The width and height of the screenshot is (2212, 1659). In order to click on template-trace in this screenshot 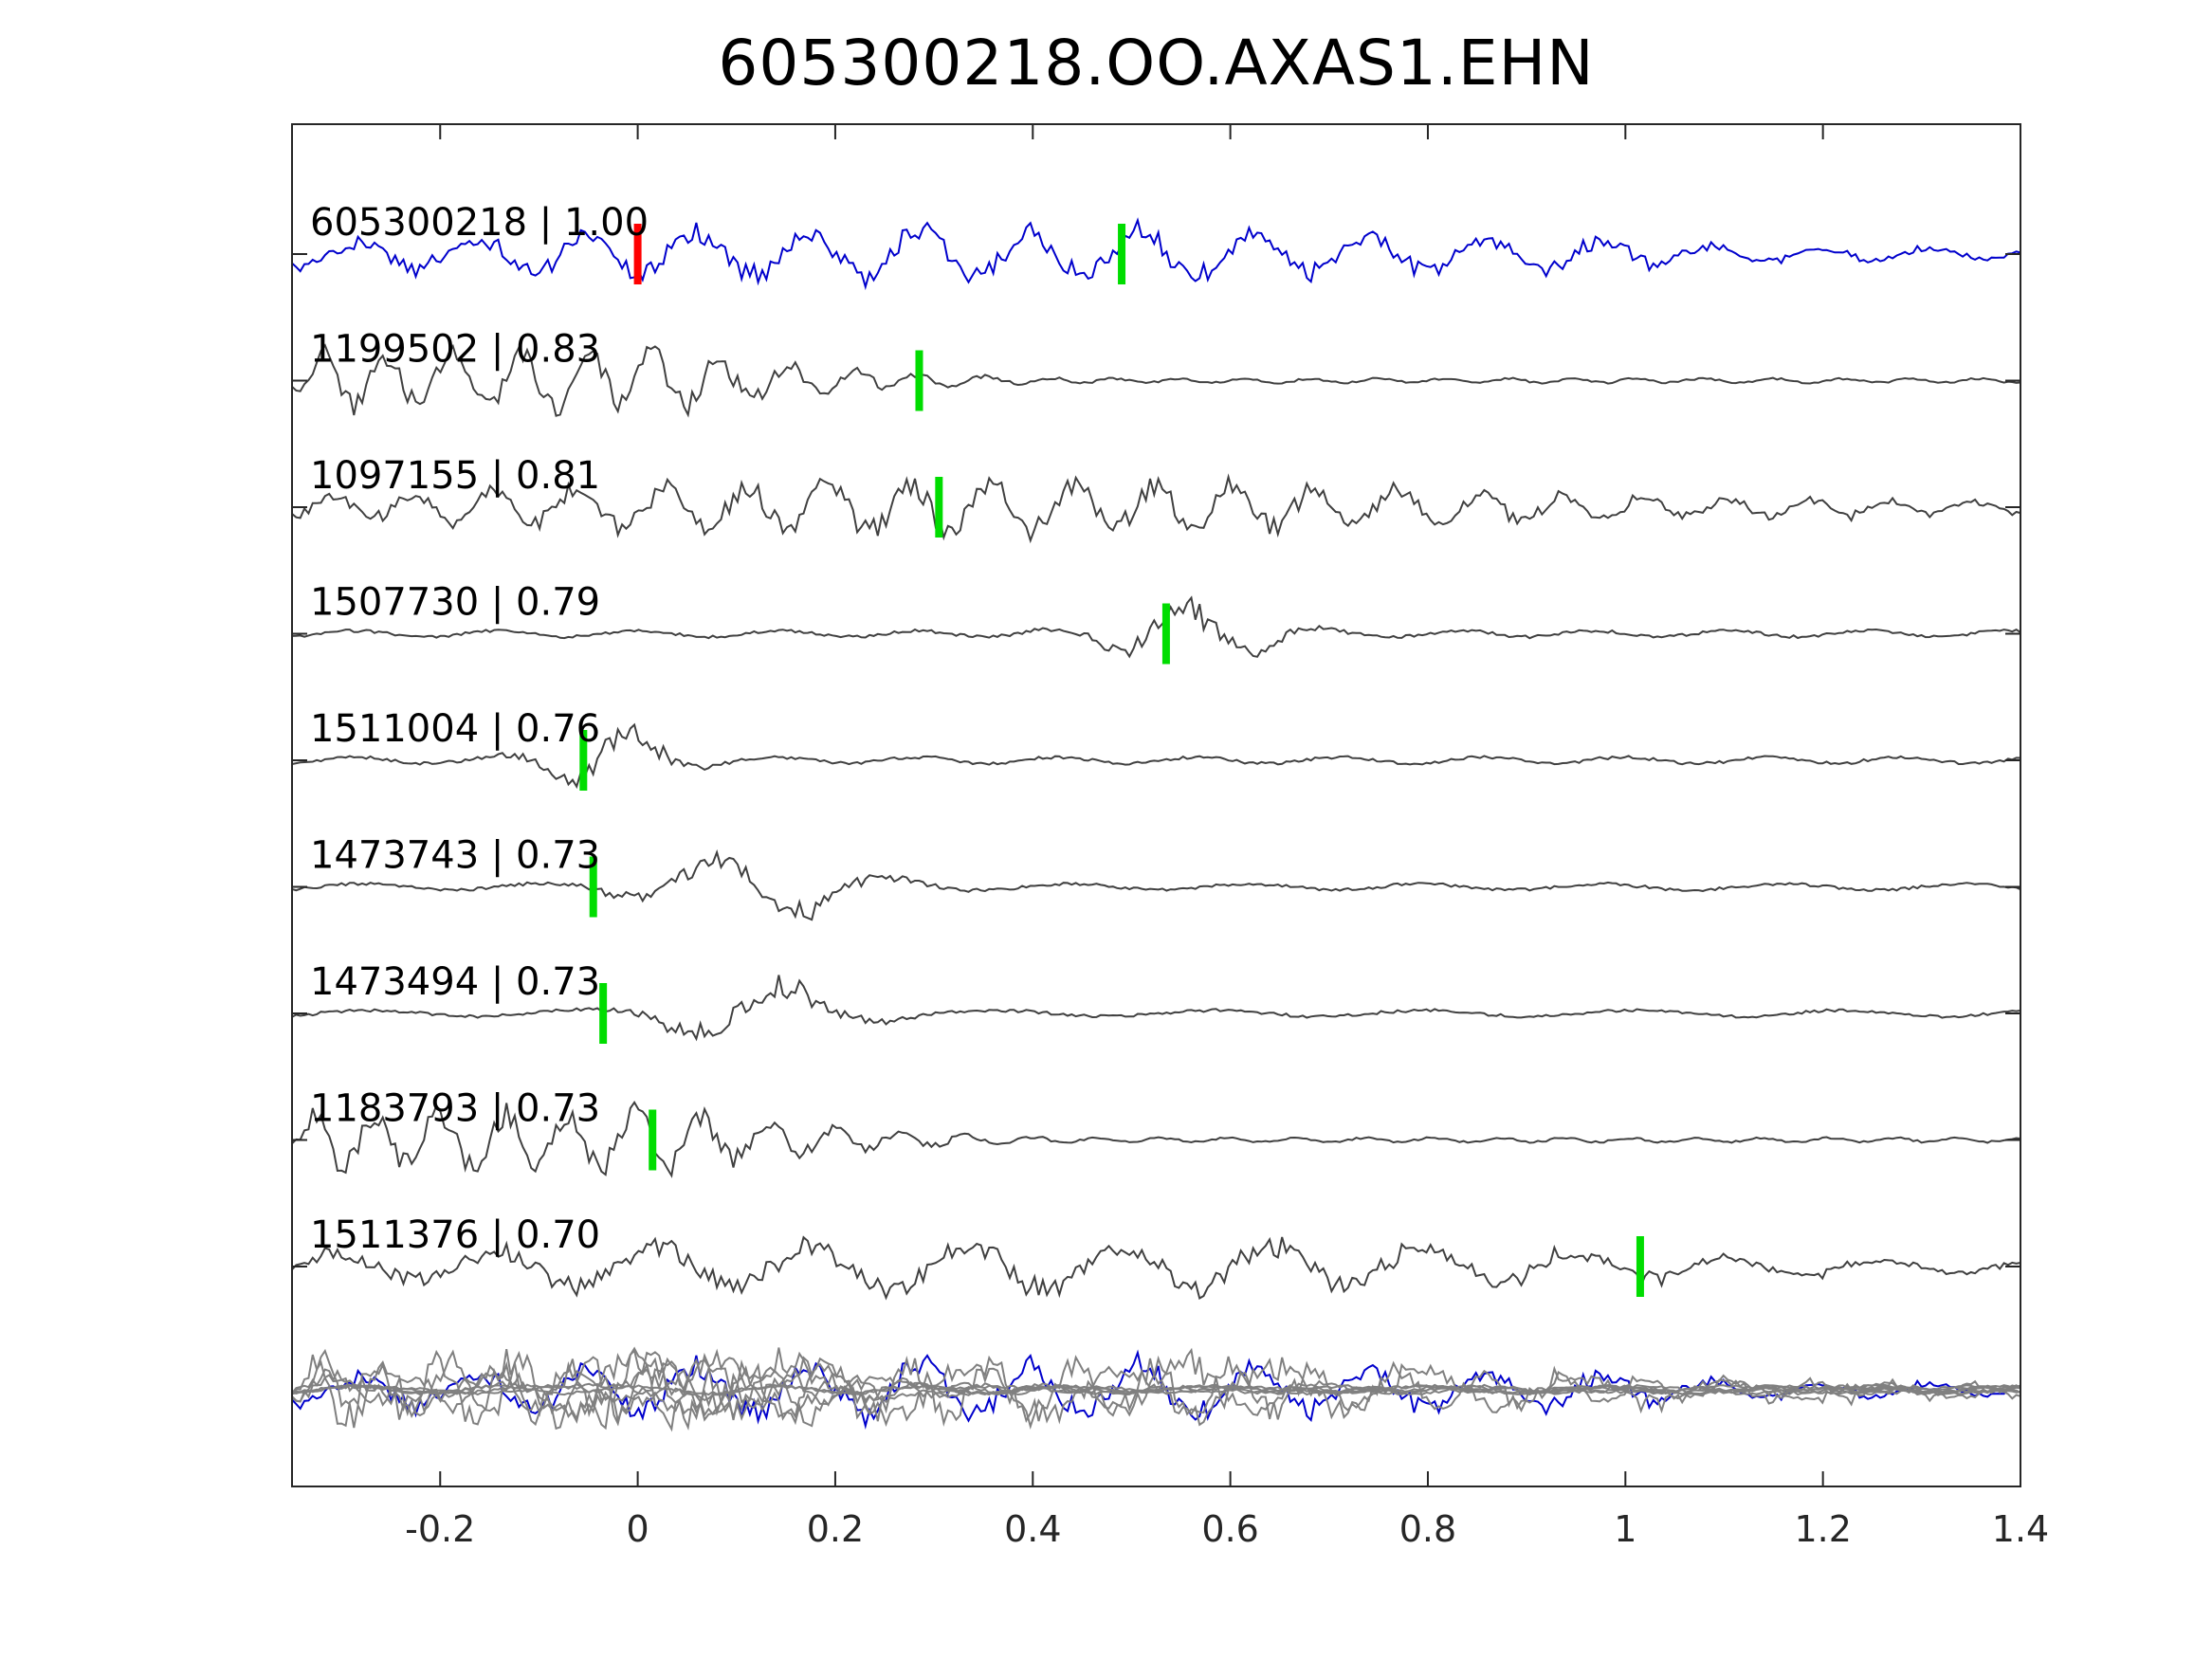, I will do `click(1156, 254)`.